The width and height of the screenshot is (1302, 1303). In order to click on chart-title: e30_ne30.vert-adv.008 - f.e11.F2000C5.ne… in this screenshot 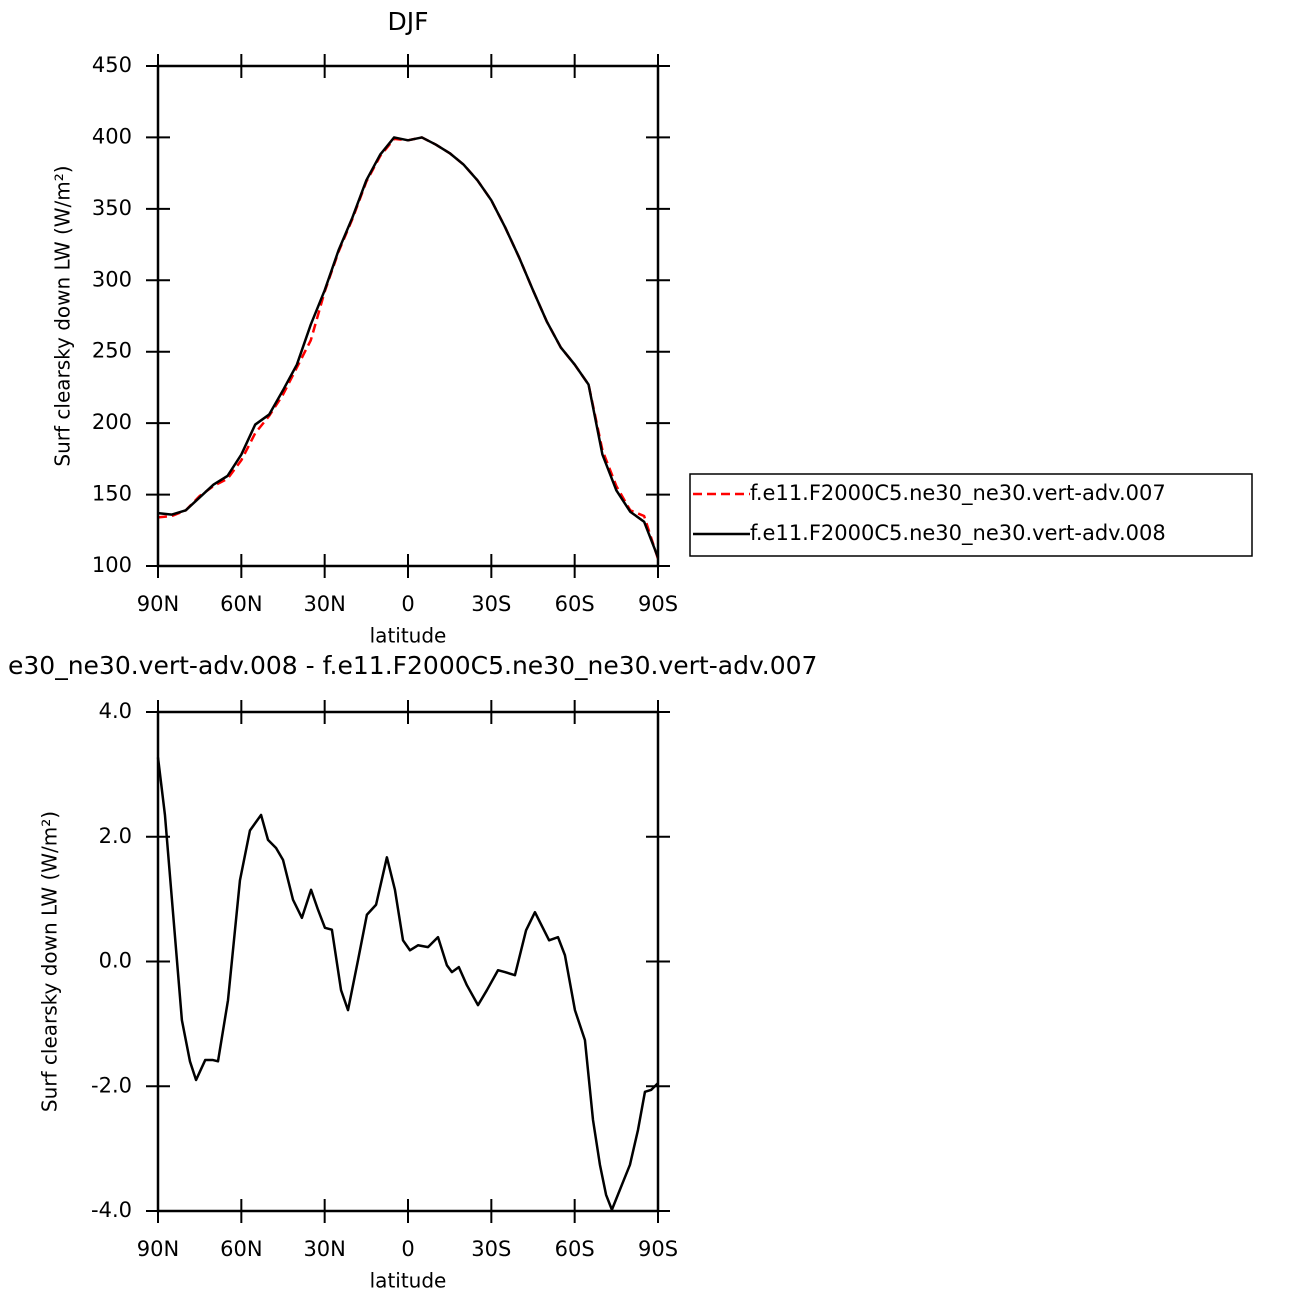, I will do `click(412, 665)`.